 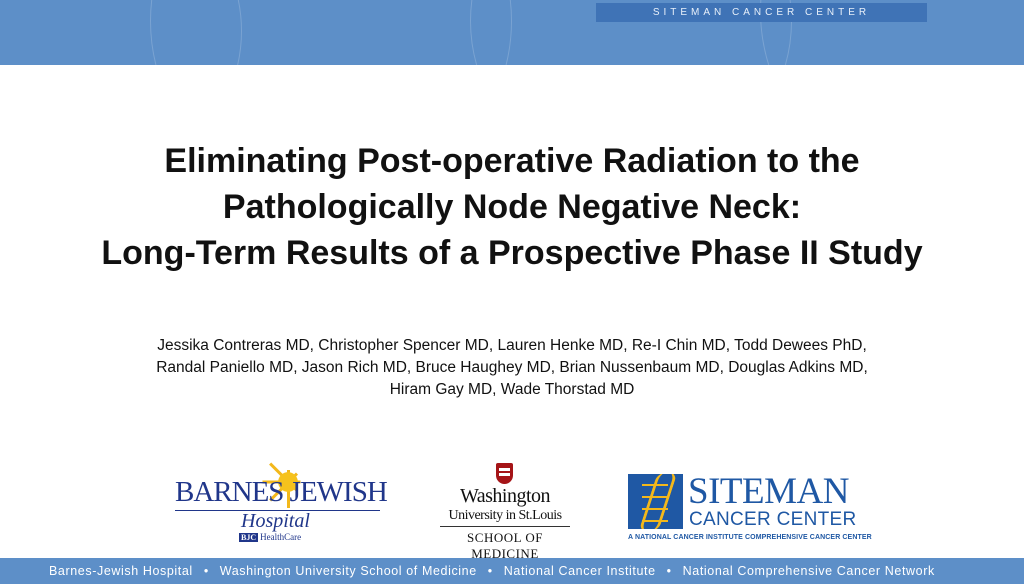 What do you see at coordinates (249, 537) in the screenshot?
I see `bjc-mark: BJC` at bounding box center [249, 537].